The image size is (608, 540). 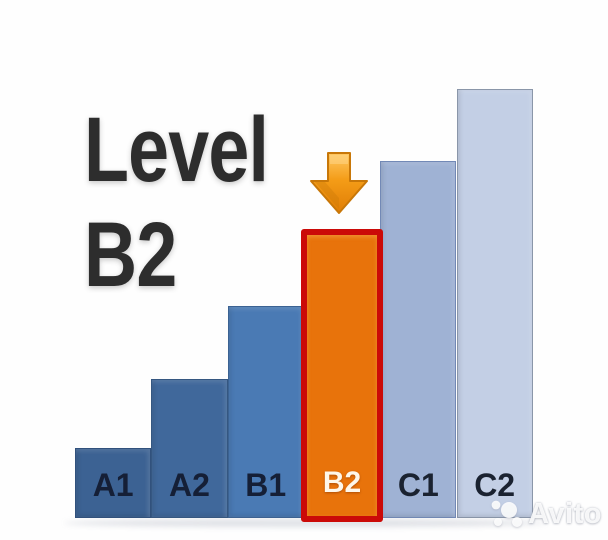 What do you see at coordinates (342, 375) in the screenshot?
I see `bar-B2: B2` at bounding box center [342, 375].